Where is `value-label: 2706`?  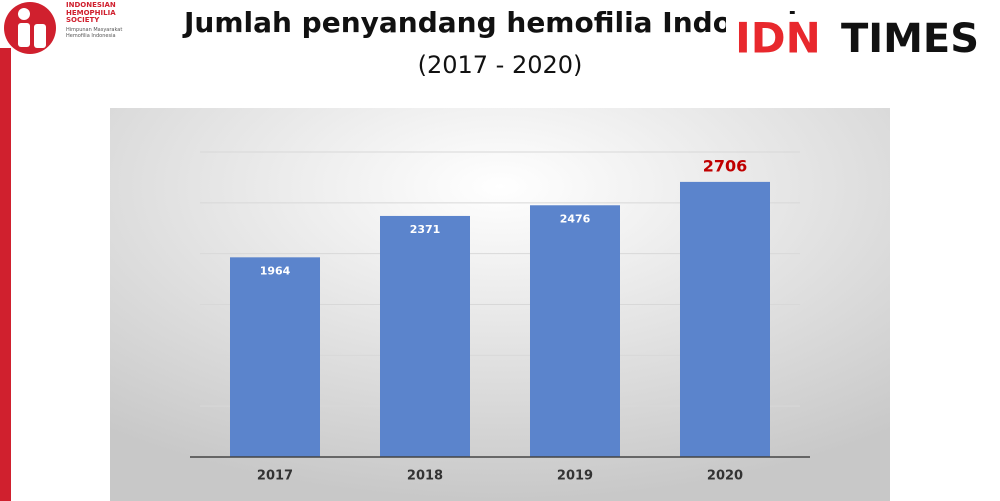 value-label: 2706 is located at coordinates (725, 165).